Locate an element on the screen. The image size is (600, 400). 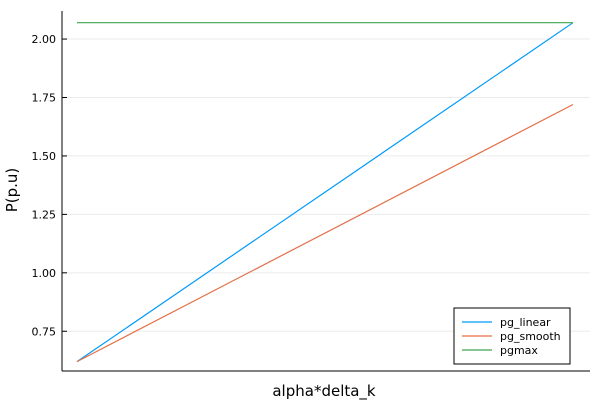
legend-label: pgmax is located at coordinates (519, 350).